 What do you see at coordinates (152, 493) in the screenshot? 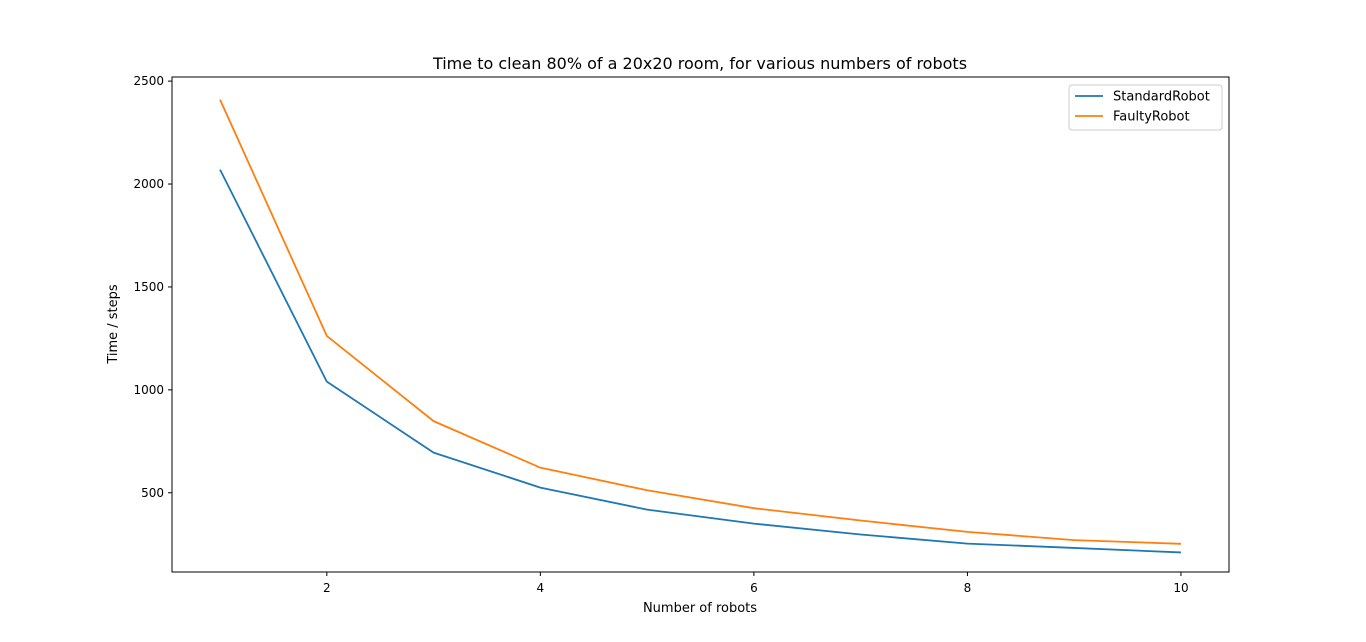
I see `y-tick-label: 500` at bounding box center [152, 493].